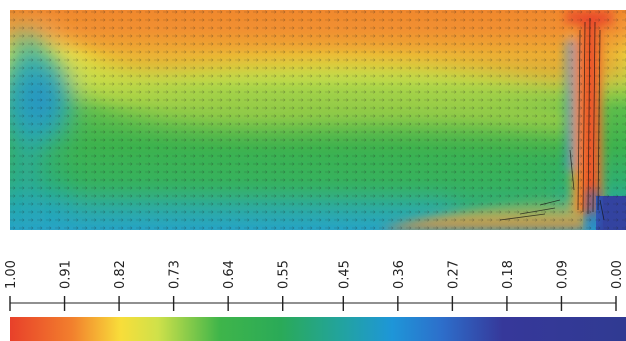 This screenshot has width=626, height=341. I want to click on colorbar-tick-label: 0.73, so click(175, 274).